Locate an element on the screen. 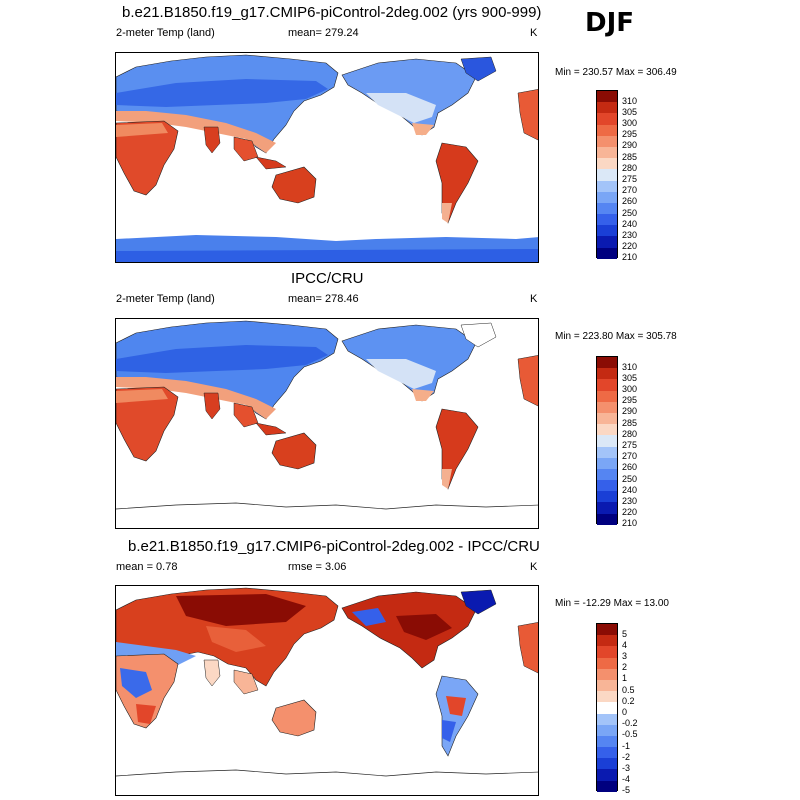  panel2-mean-label: mean= 278.46 is located at coordinates (323, 299).